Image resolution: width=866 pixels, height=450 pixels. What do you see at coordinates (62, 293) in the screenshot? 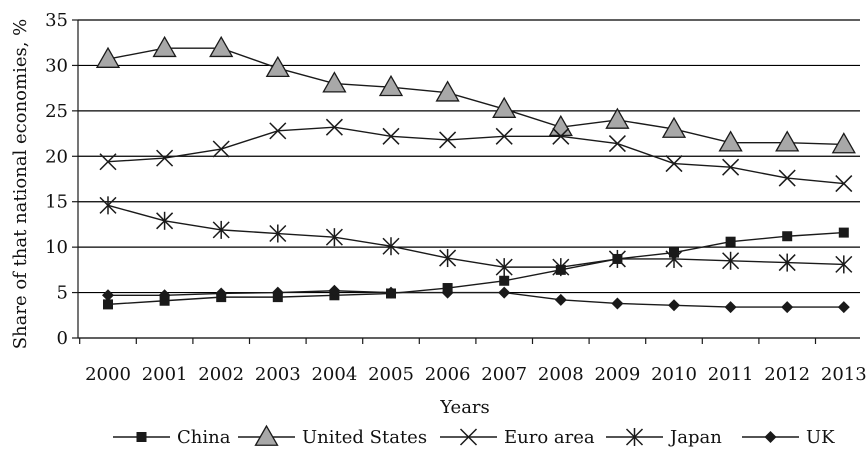
I see `y-tick-label: 5` at bounding box center [62, 293].